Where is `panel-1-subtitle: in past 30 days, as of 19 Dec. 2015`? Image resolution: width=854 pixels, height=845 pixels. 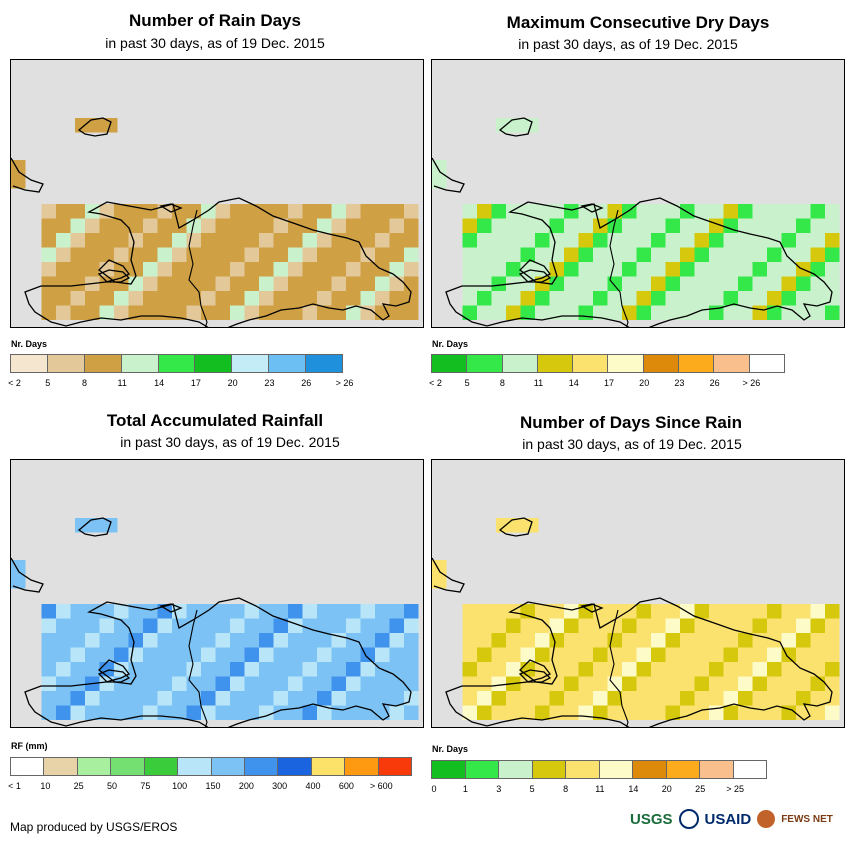 panel-1-subtitle: in past 30 days, as of 19 Dec. 2015 is located at coordinates (215, 43).